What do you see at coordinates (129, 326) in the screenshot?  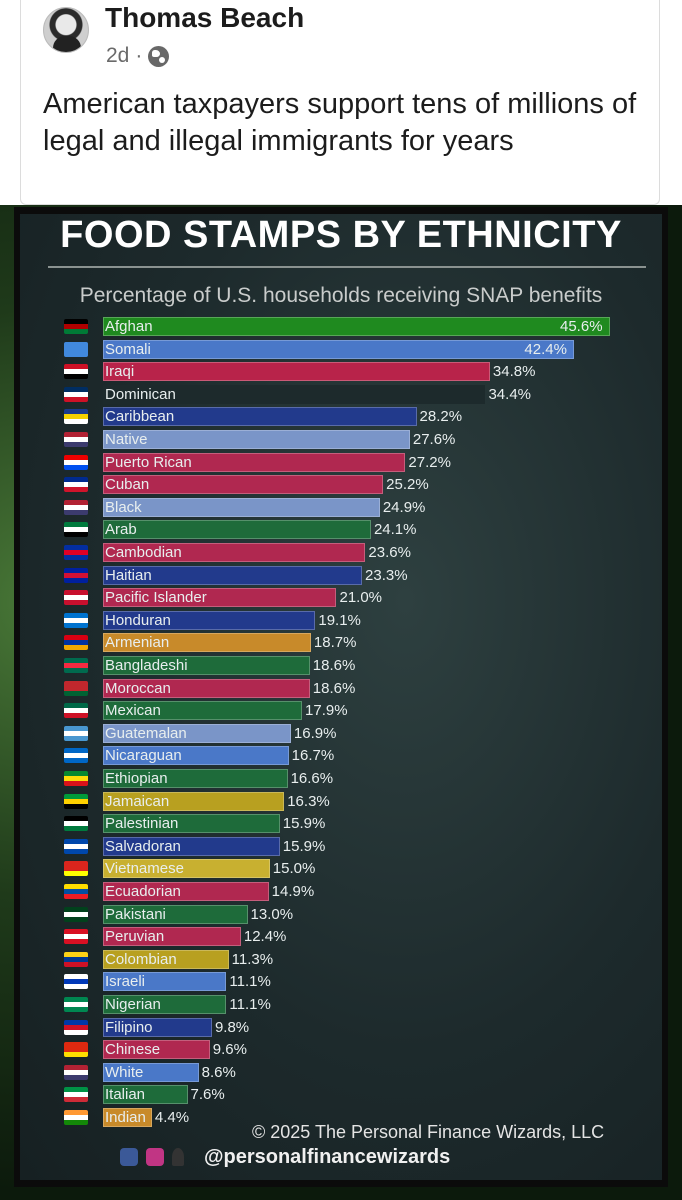 I see `category-label: Afghan` at bounding box center [129, 326].